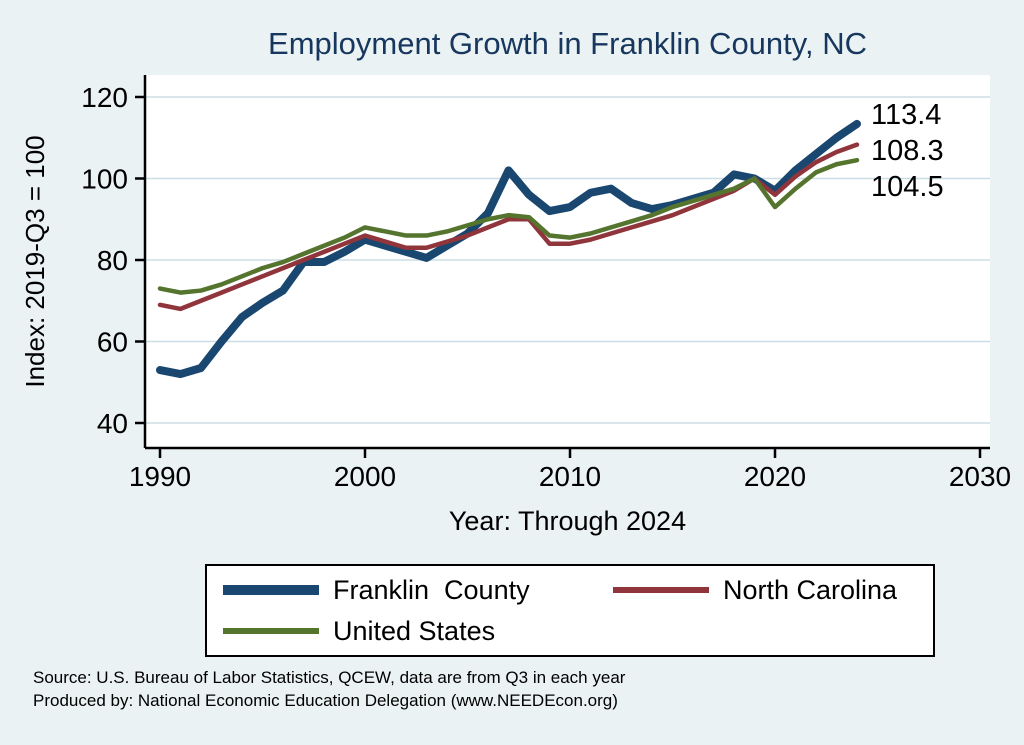  Describe the element at coordinates (570, 476) in the screenshot. I see `x-tick-label: 2010` at that location.